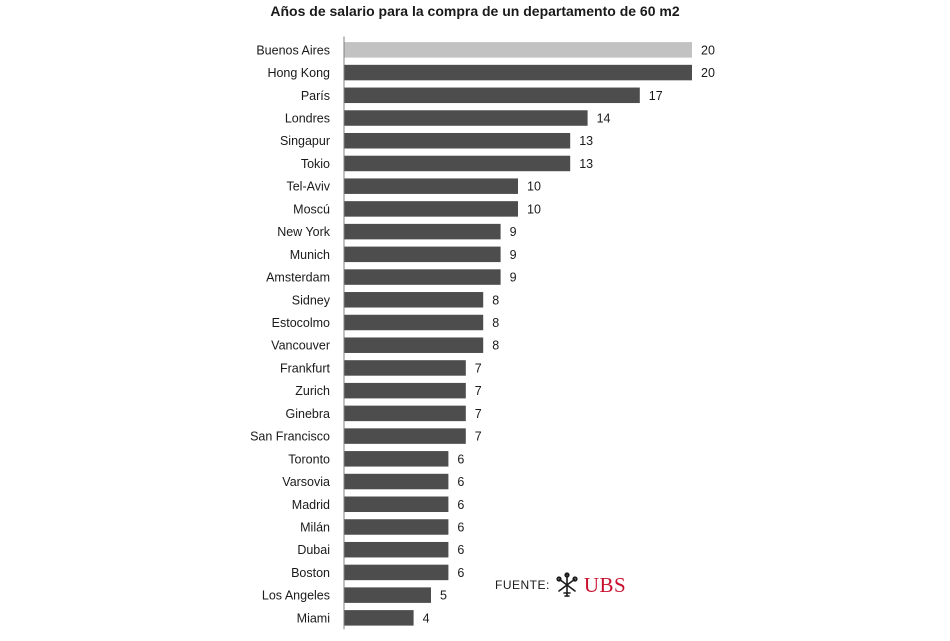 This screenshot has height=641, width=950. What do you see at coordinates (305, 368) in the screenshot?
I see `category-label: Frankfurt` at bounding box center [305, 368].